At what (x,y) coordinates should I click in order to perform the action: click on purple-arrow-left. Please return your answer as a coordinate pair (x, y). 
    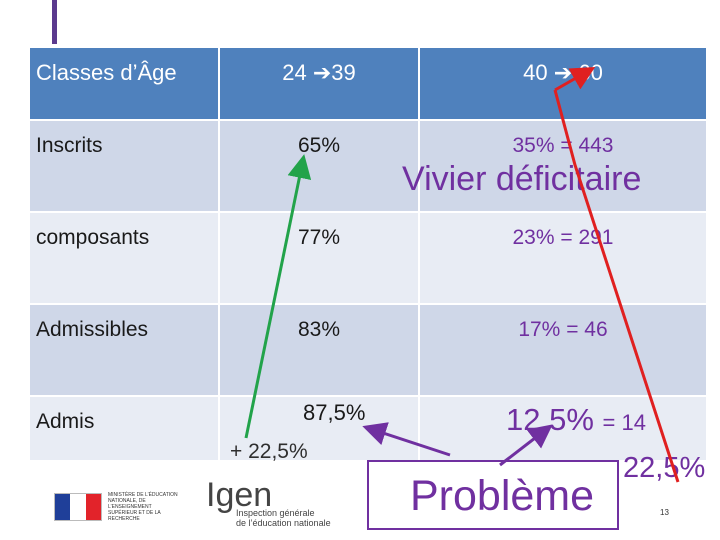
    Looking at the image, I should click on (406, 439).